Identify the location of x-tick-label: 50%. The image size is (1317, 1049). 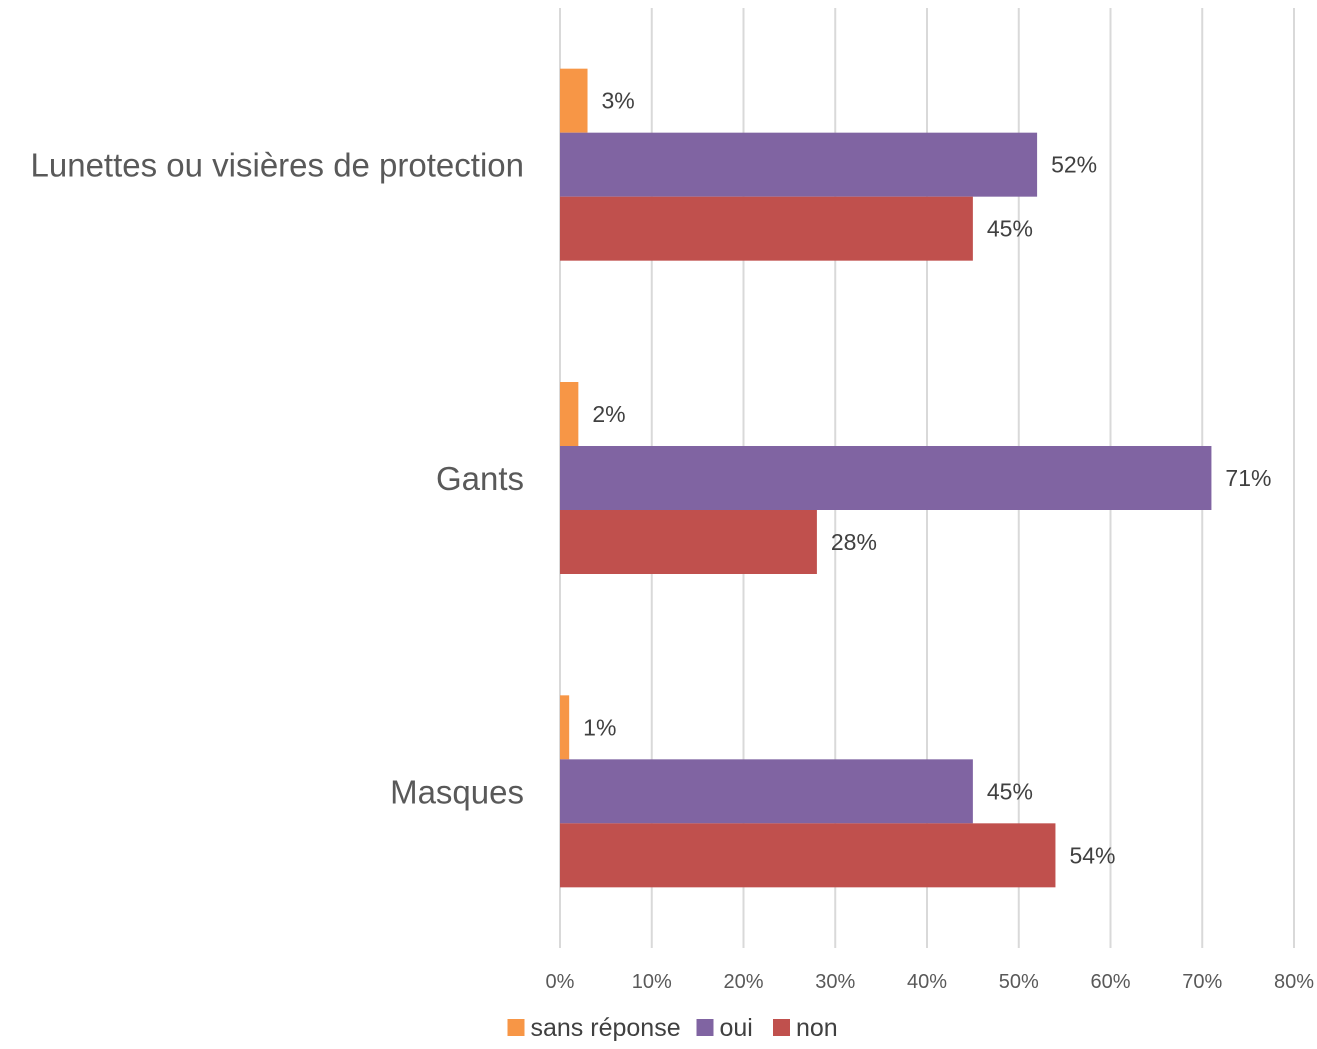
(1019, 982).